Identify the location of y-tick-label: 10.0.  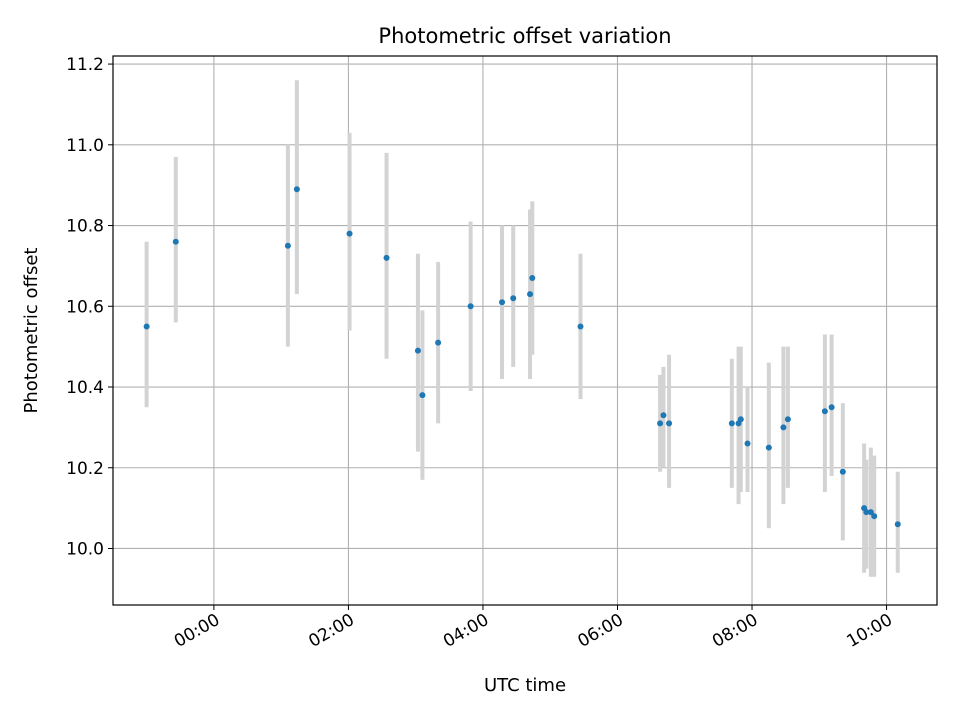
(85, 549).